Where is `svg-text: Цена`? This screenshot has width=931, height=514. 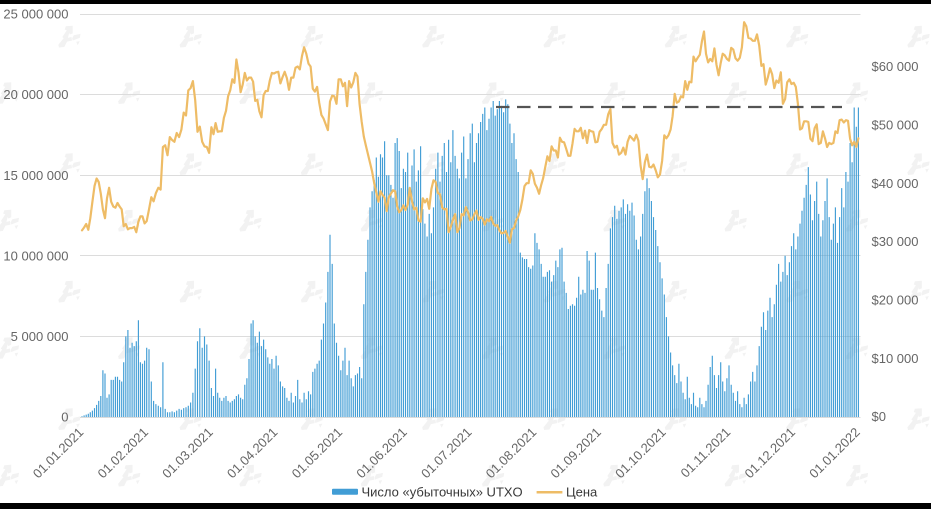
svg-text: Цена is located at coordinates (582, 491).